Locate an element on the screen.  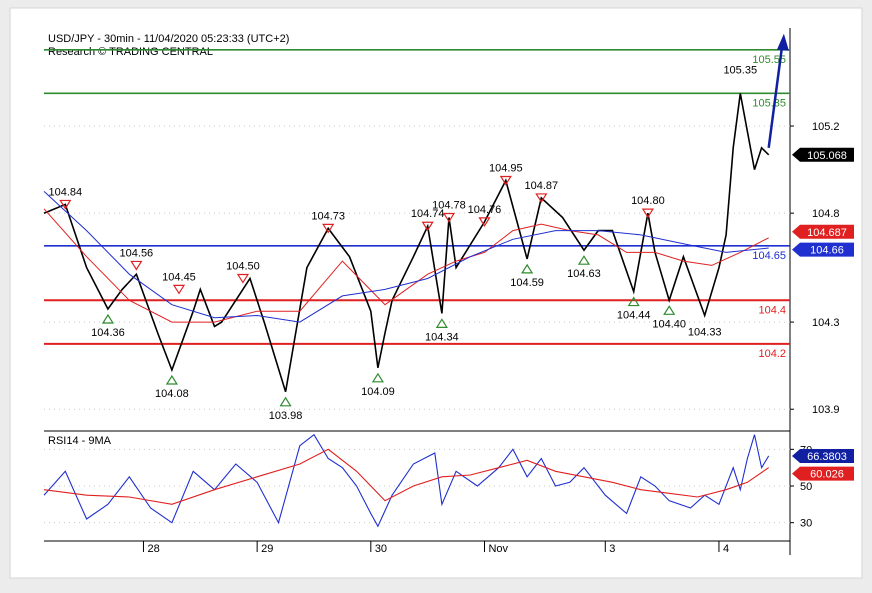
rsi-badge-label: 66.3803 is located at coordinates (827, 457).